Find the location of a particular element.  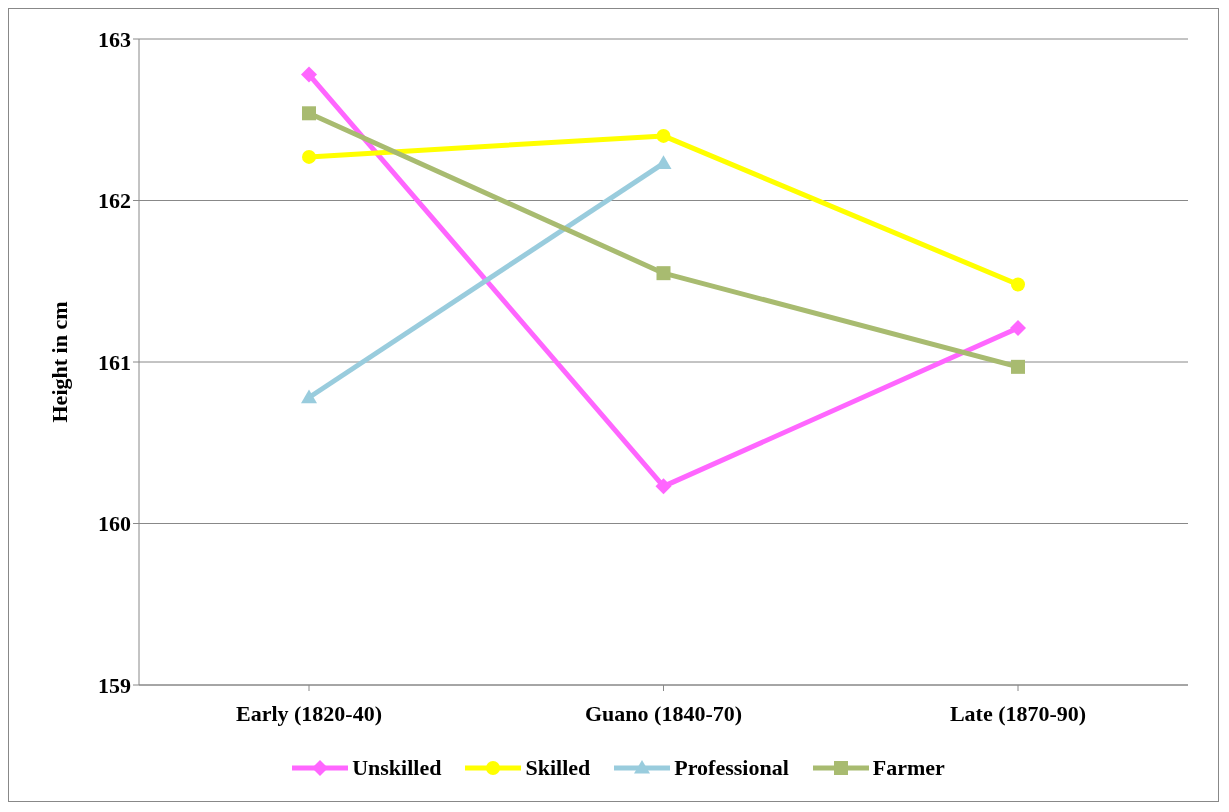

legend-label: Skilled is located at coordinates (558, 768).